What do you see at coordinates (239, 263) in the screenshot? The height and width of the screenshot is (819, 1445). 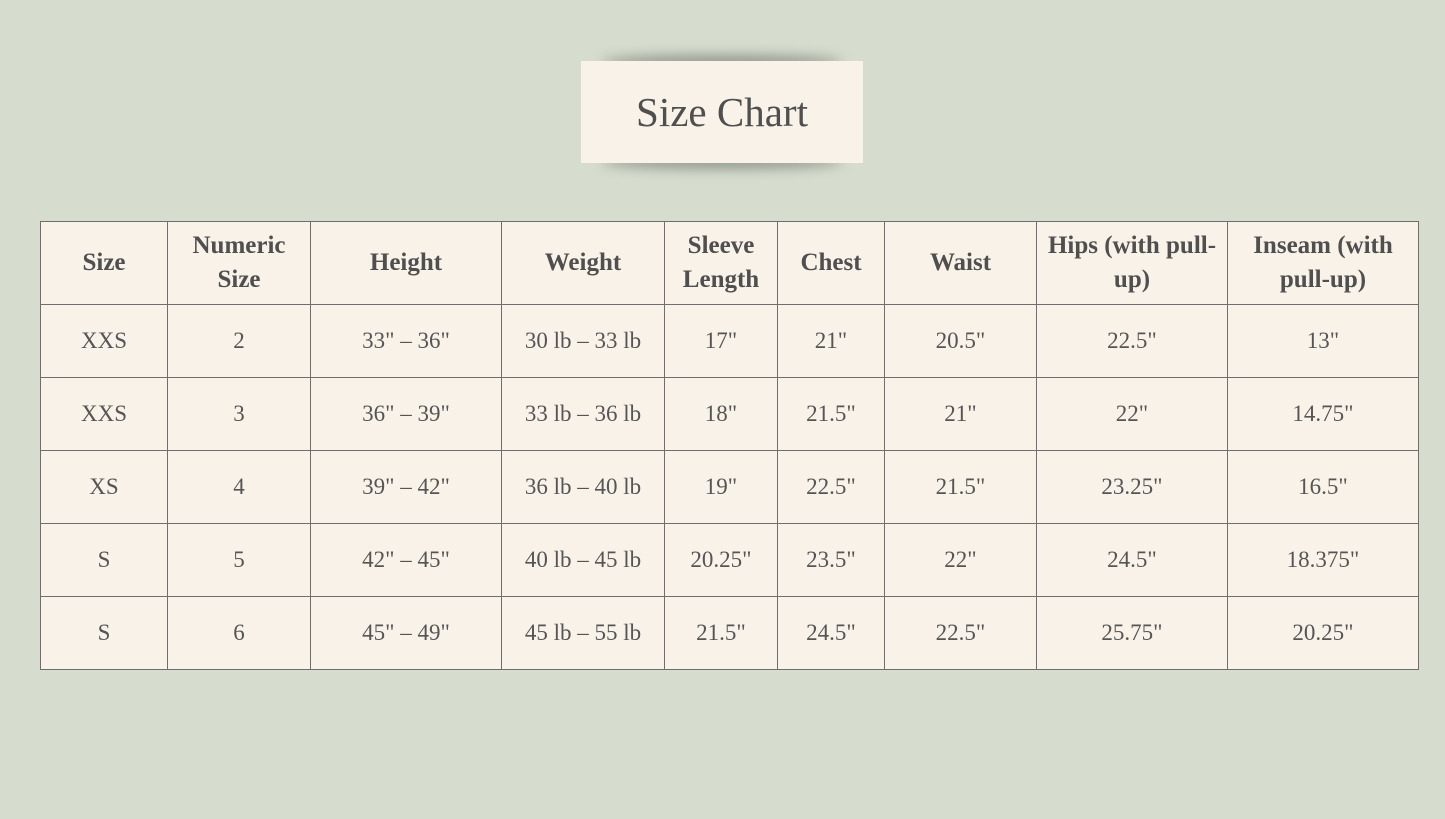 I see `column-header: Numeric Size` at bounding box center [239, 263].